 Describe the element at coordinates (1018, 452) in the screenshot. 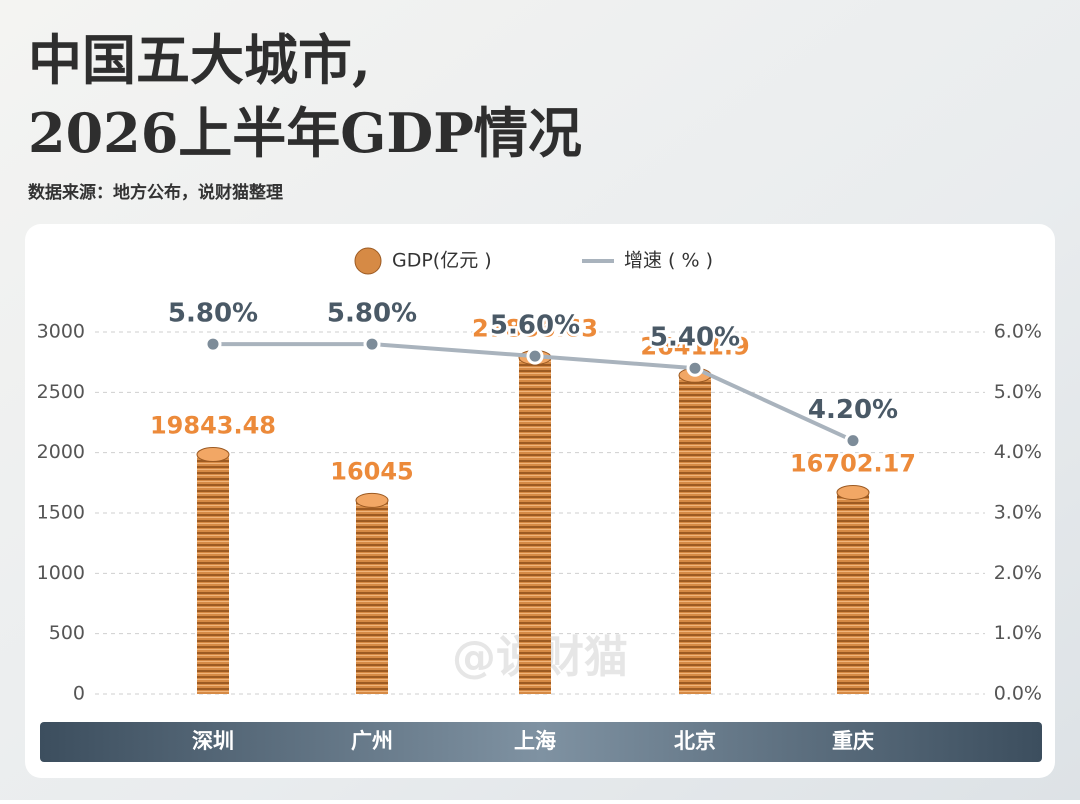

I see `y2-tick-label: 4.0%` at that location.